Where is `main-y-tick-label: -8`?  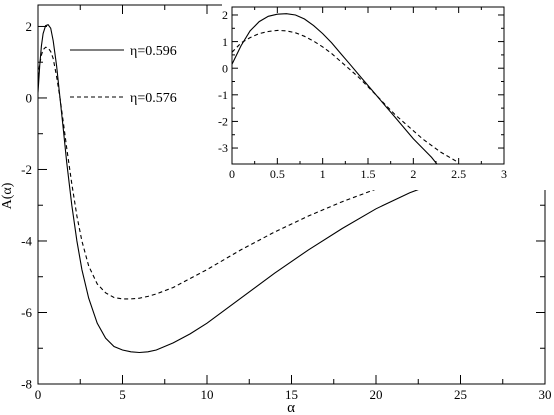 main-y-tick-label: -8 is located at coordinates (26, 384).